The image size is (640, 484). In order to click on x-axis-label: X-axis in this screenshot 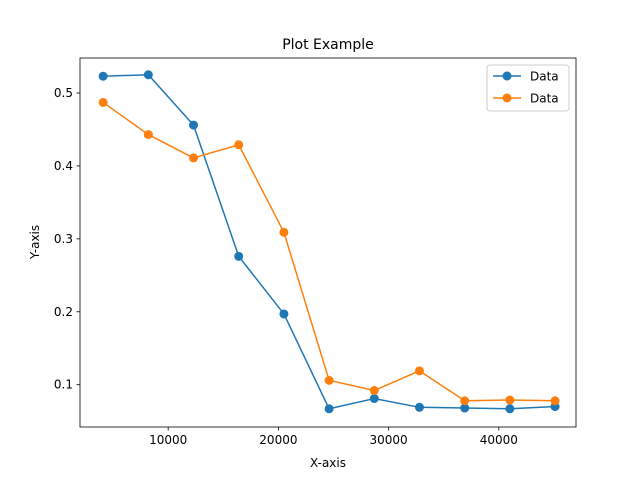, I will do `click(328, 463)`.